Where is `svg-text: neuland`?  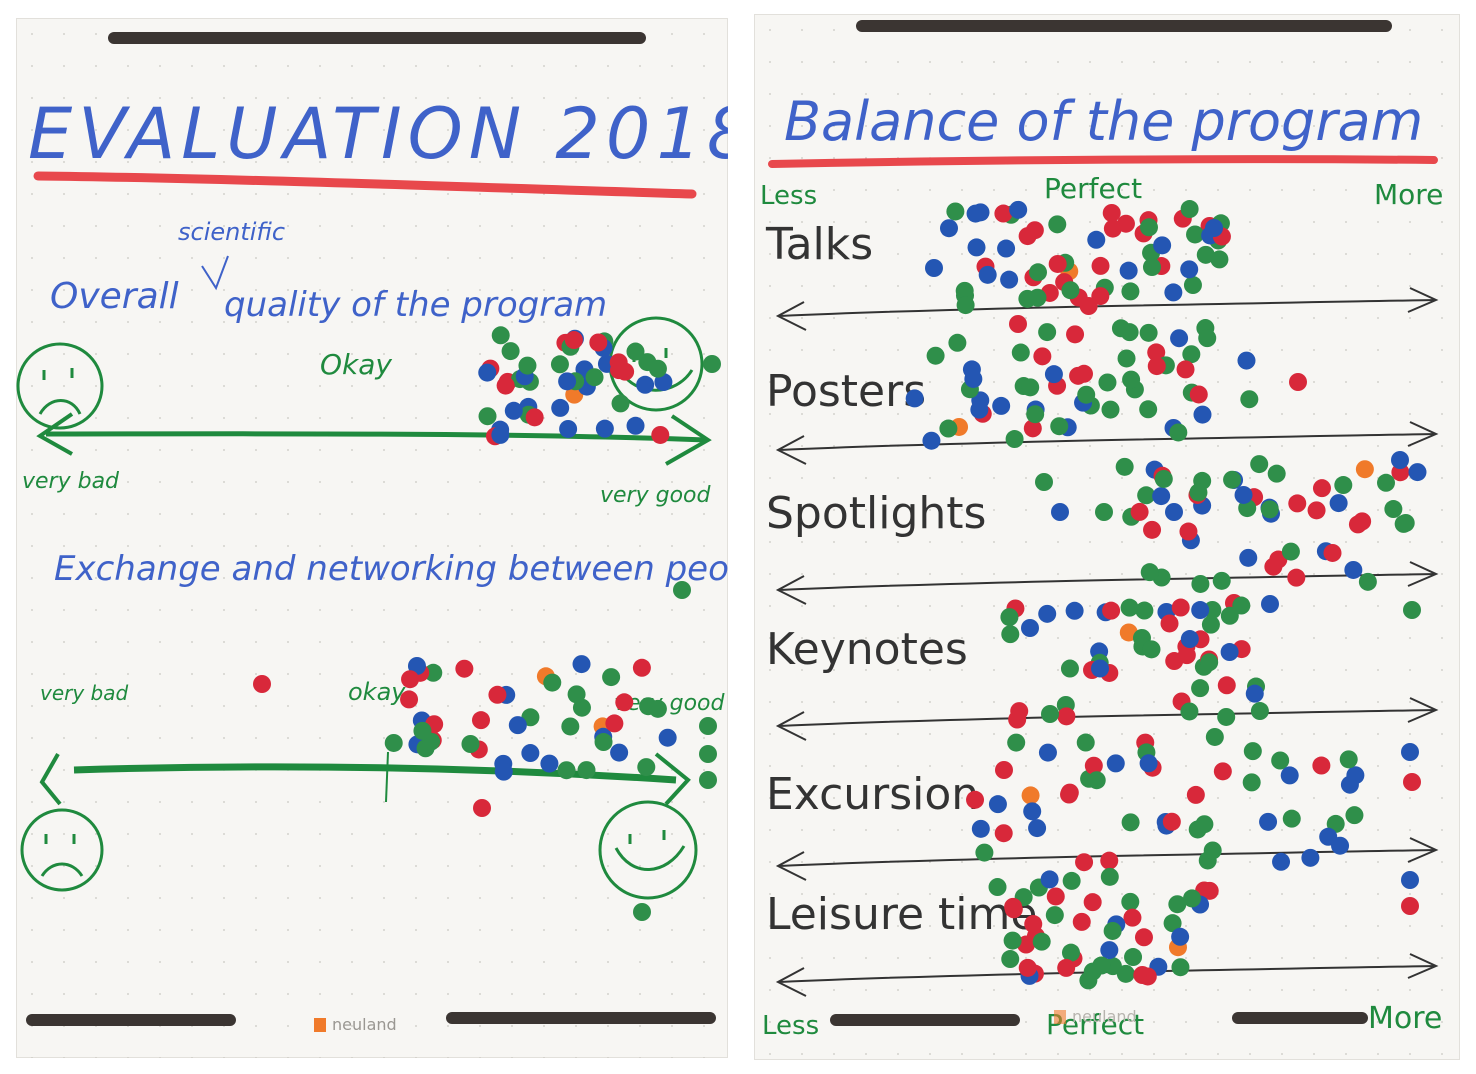 svg-text: neuland is located at coordinates (1104, 1016).